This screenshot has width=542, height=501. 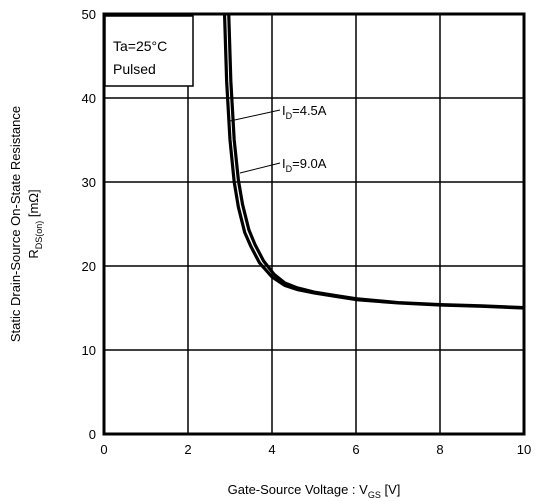 What do you see at coordinates (35, 223) in the screenshot?
I see `y-axis-title-line2: RDS(on) [mΩ]` at bounding box center [35, 223].